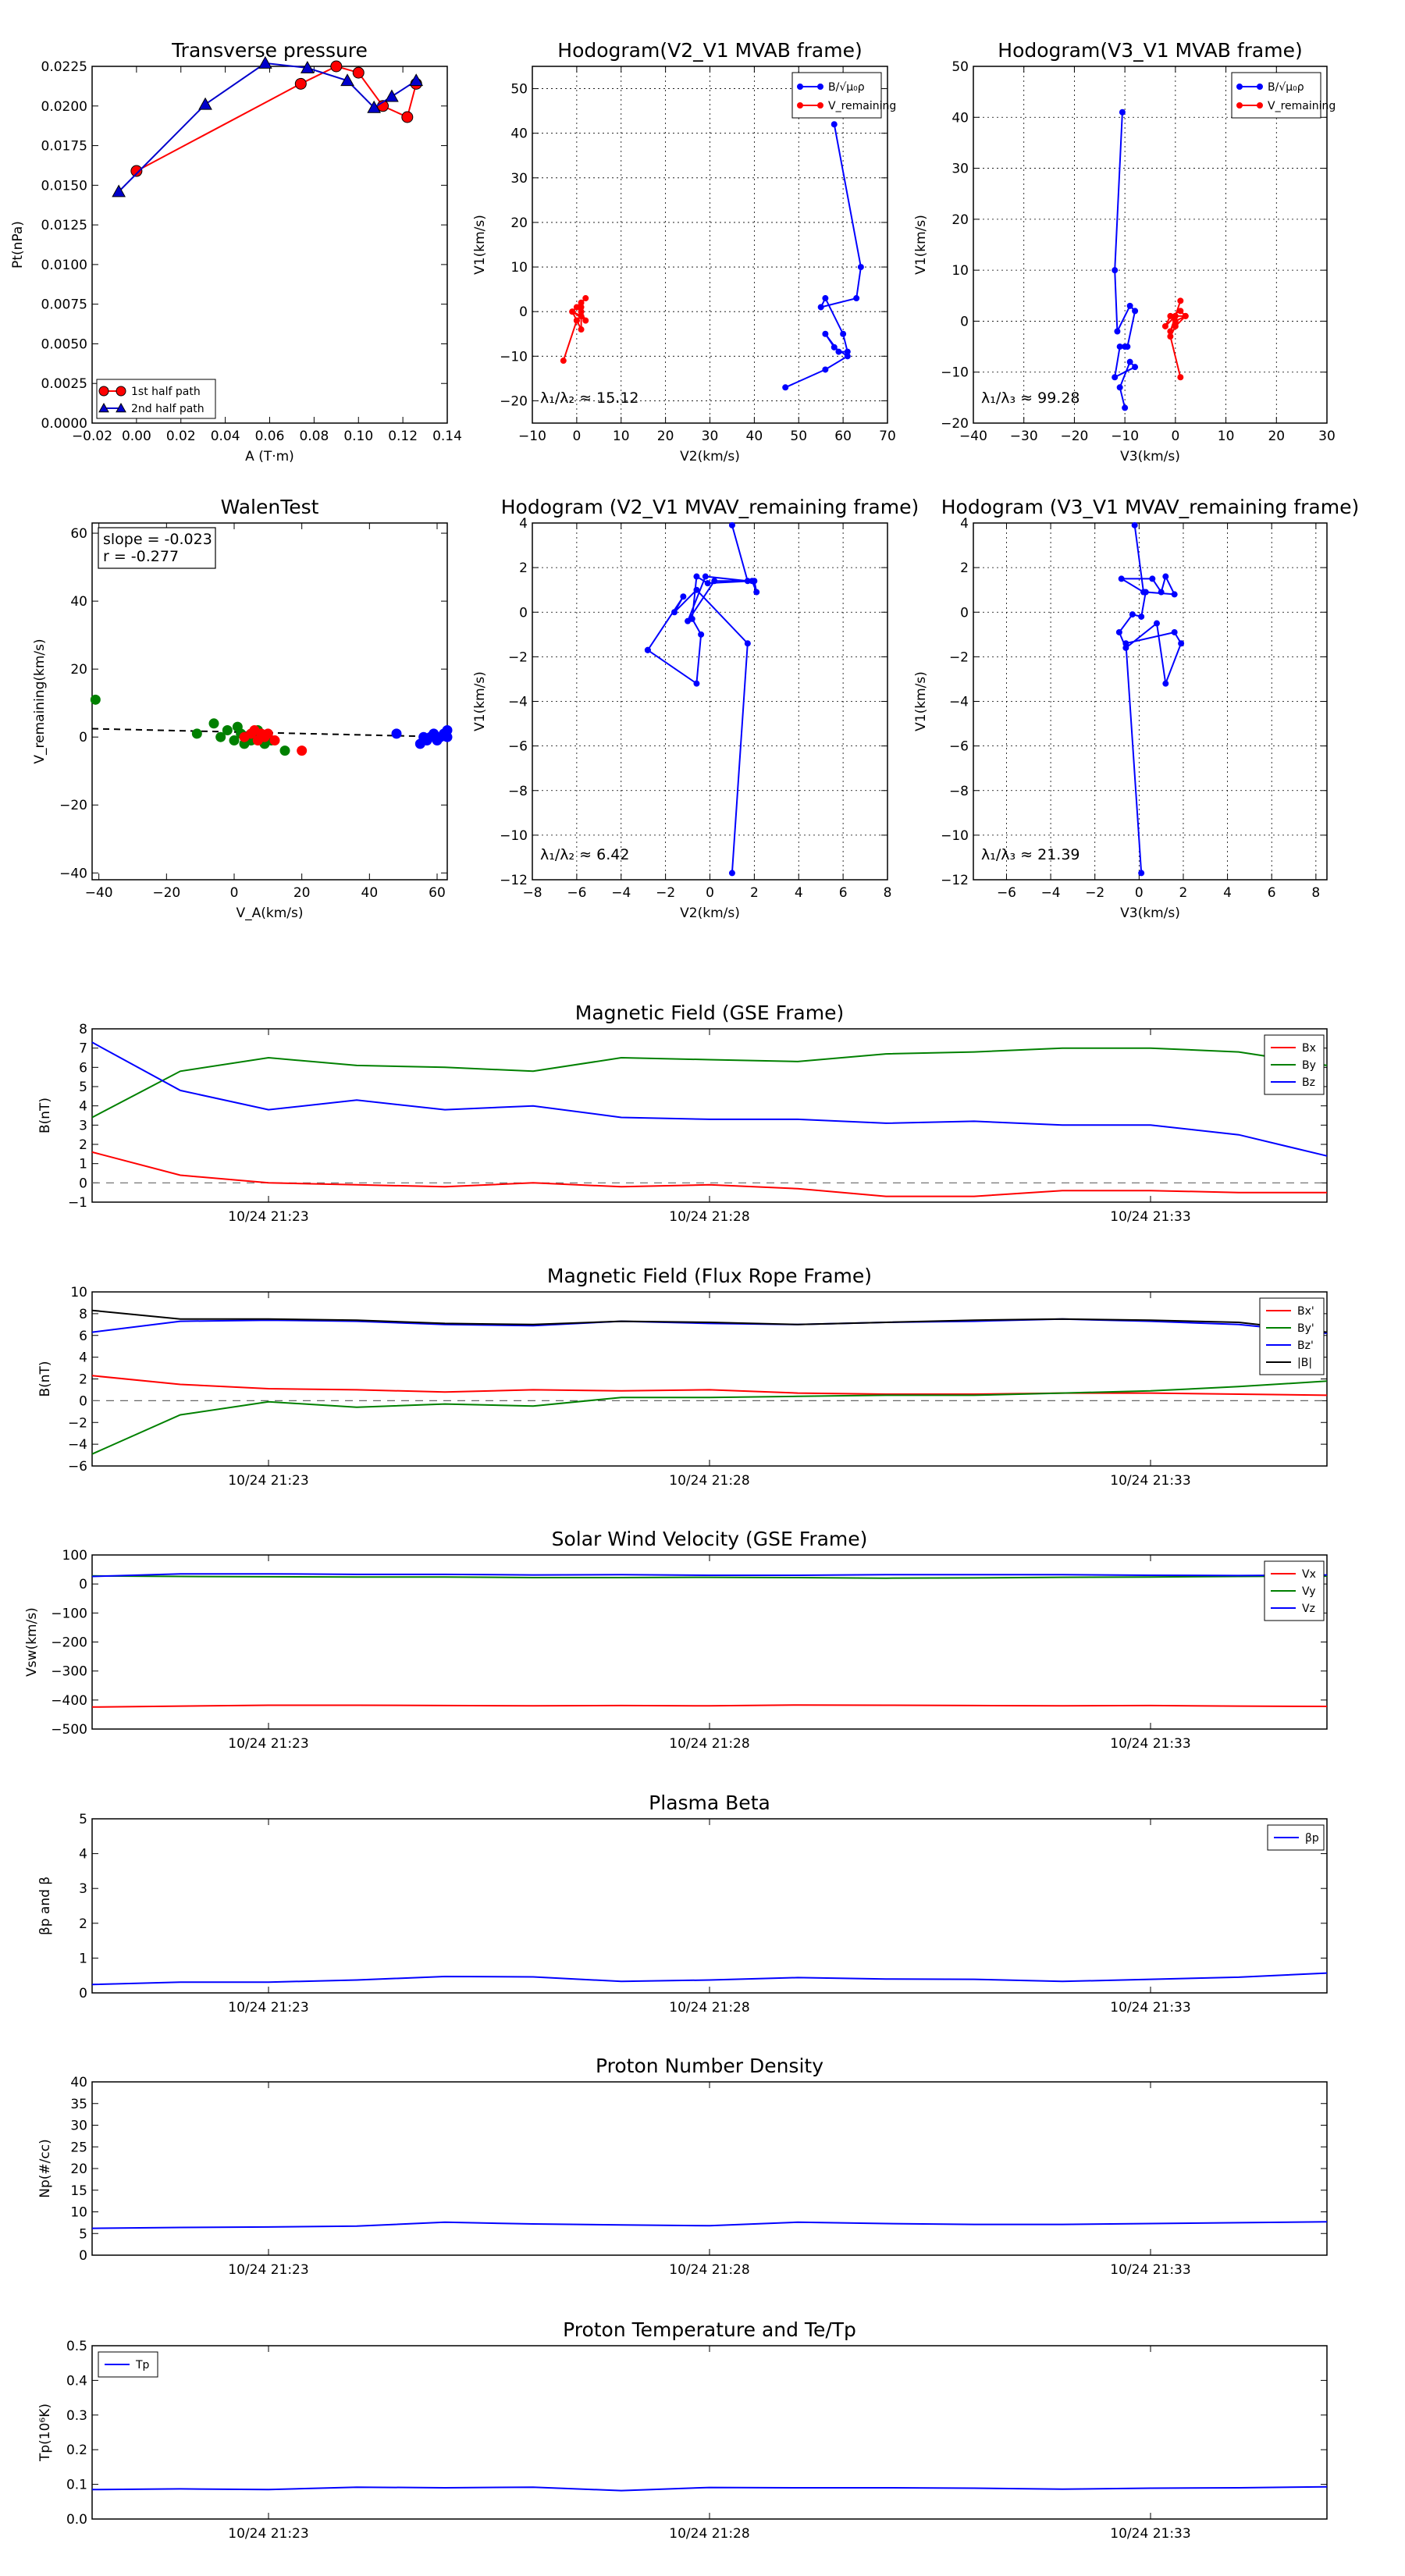 This screenshot has height=2576, width=1405. I want to click on y-tick-label: 7, so click(83, 1049).